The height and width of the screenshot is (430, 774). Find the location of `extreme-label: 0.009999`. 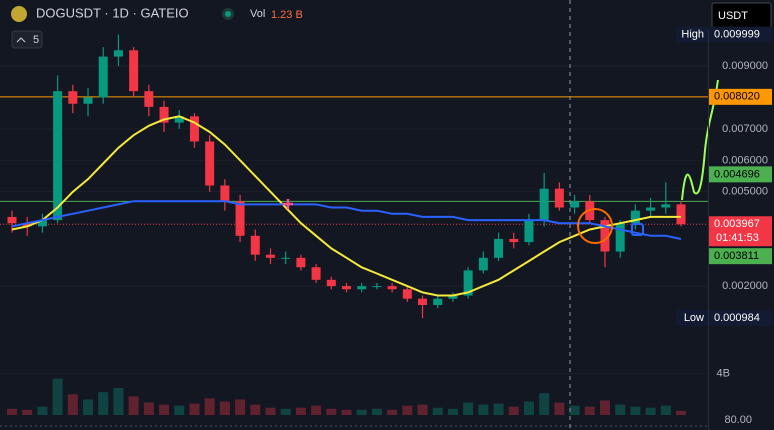

extreme-label: 0.009999 is located at coordinates (737, 35).